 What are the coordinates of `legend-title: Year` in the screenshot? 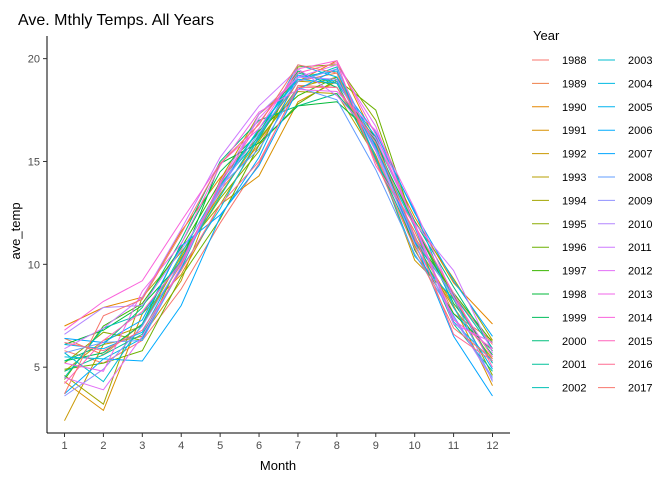 It's located at (546, 35).